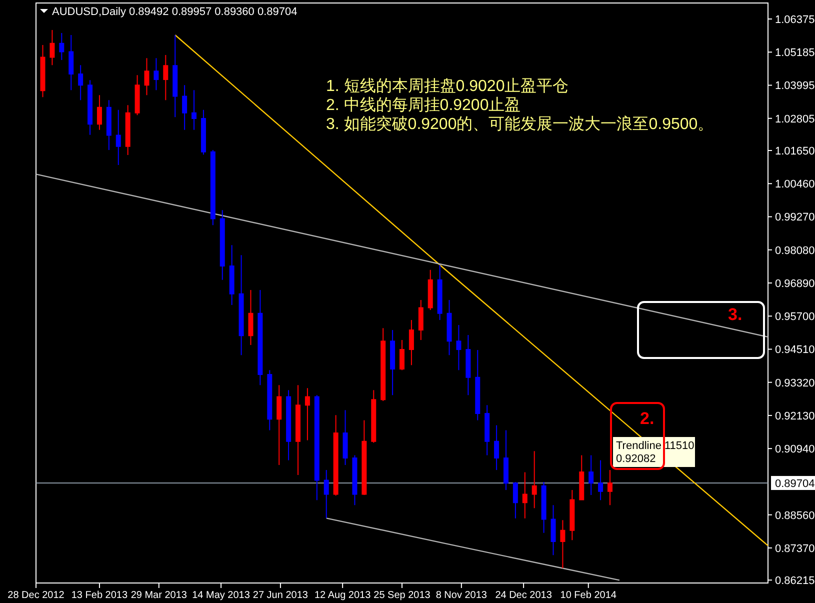 This screenshot has width=815, height=603. Describe the element at coordinates (175, 12) in the screenshot. I see `chart-title: AUDUSD,Daily 0.89492 0.89957 0.89360 0.89704` at that location.